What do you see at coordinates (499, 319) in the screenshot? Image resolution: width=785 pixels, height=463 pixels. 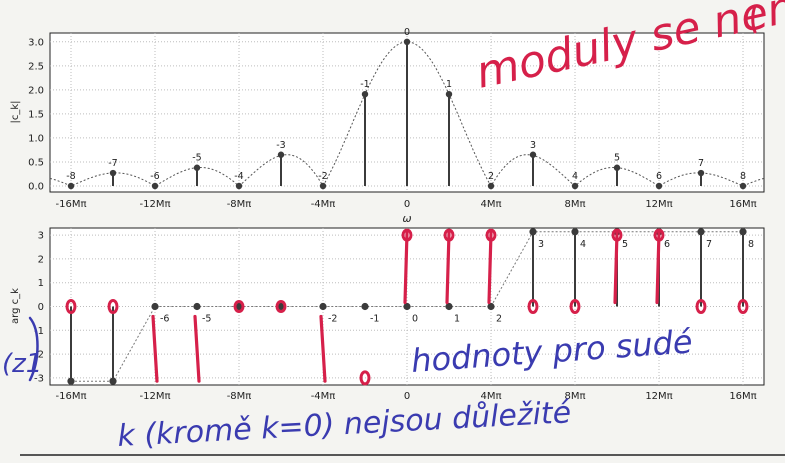 I see `phase-stem-label: 2` at bounding box center [499, 319].